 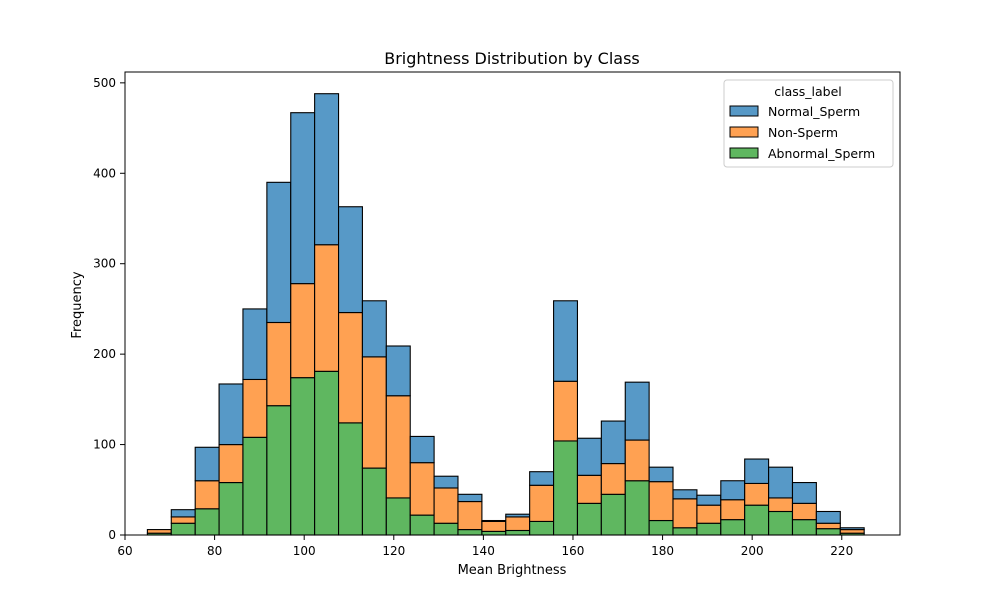 I want to click on y-tick-label: 500, so click(x=104, y=83).